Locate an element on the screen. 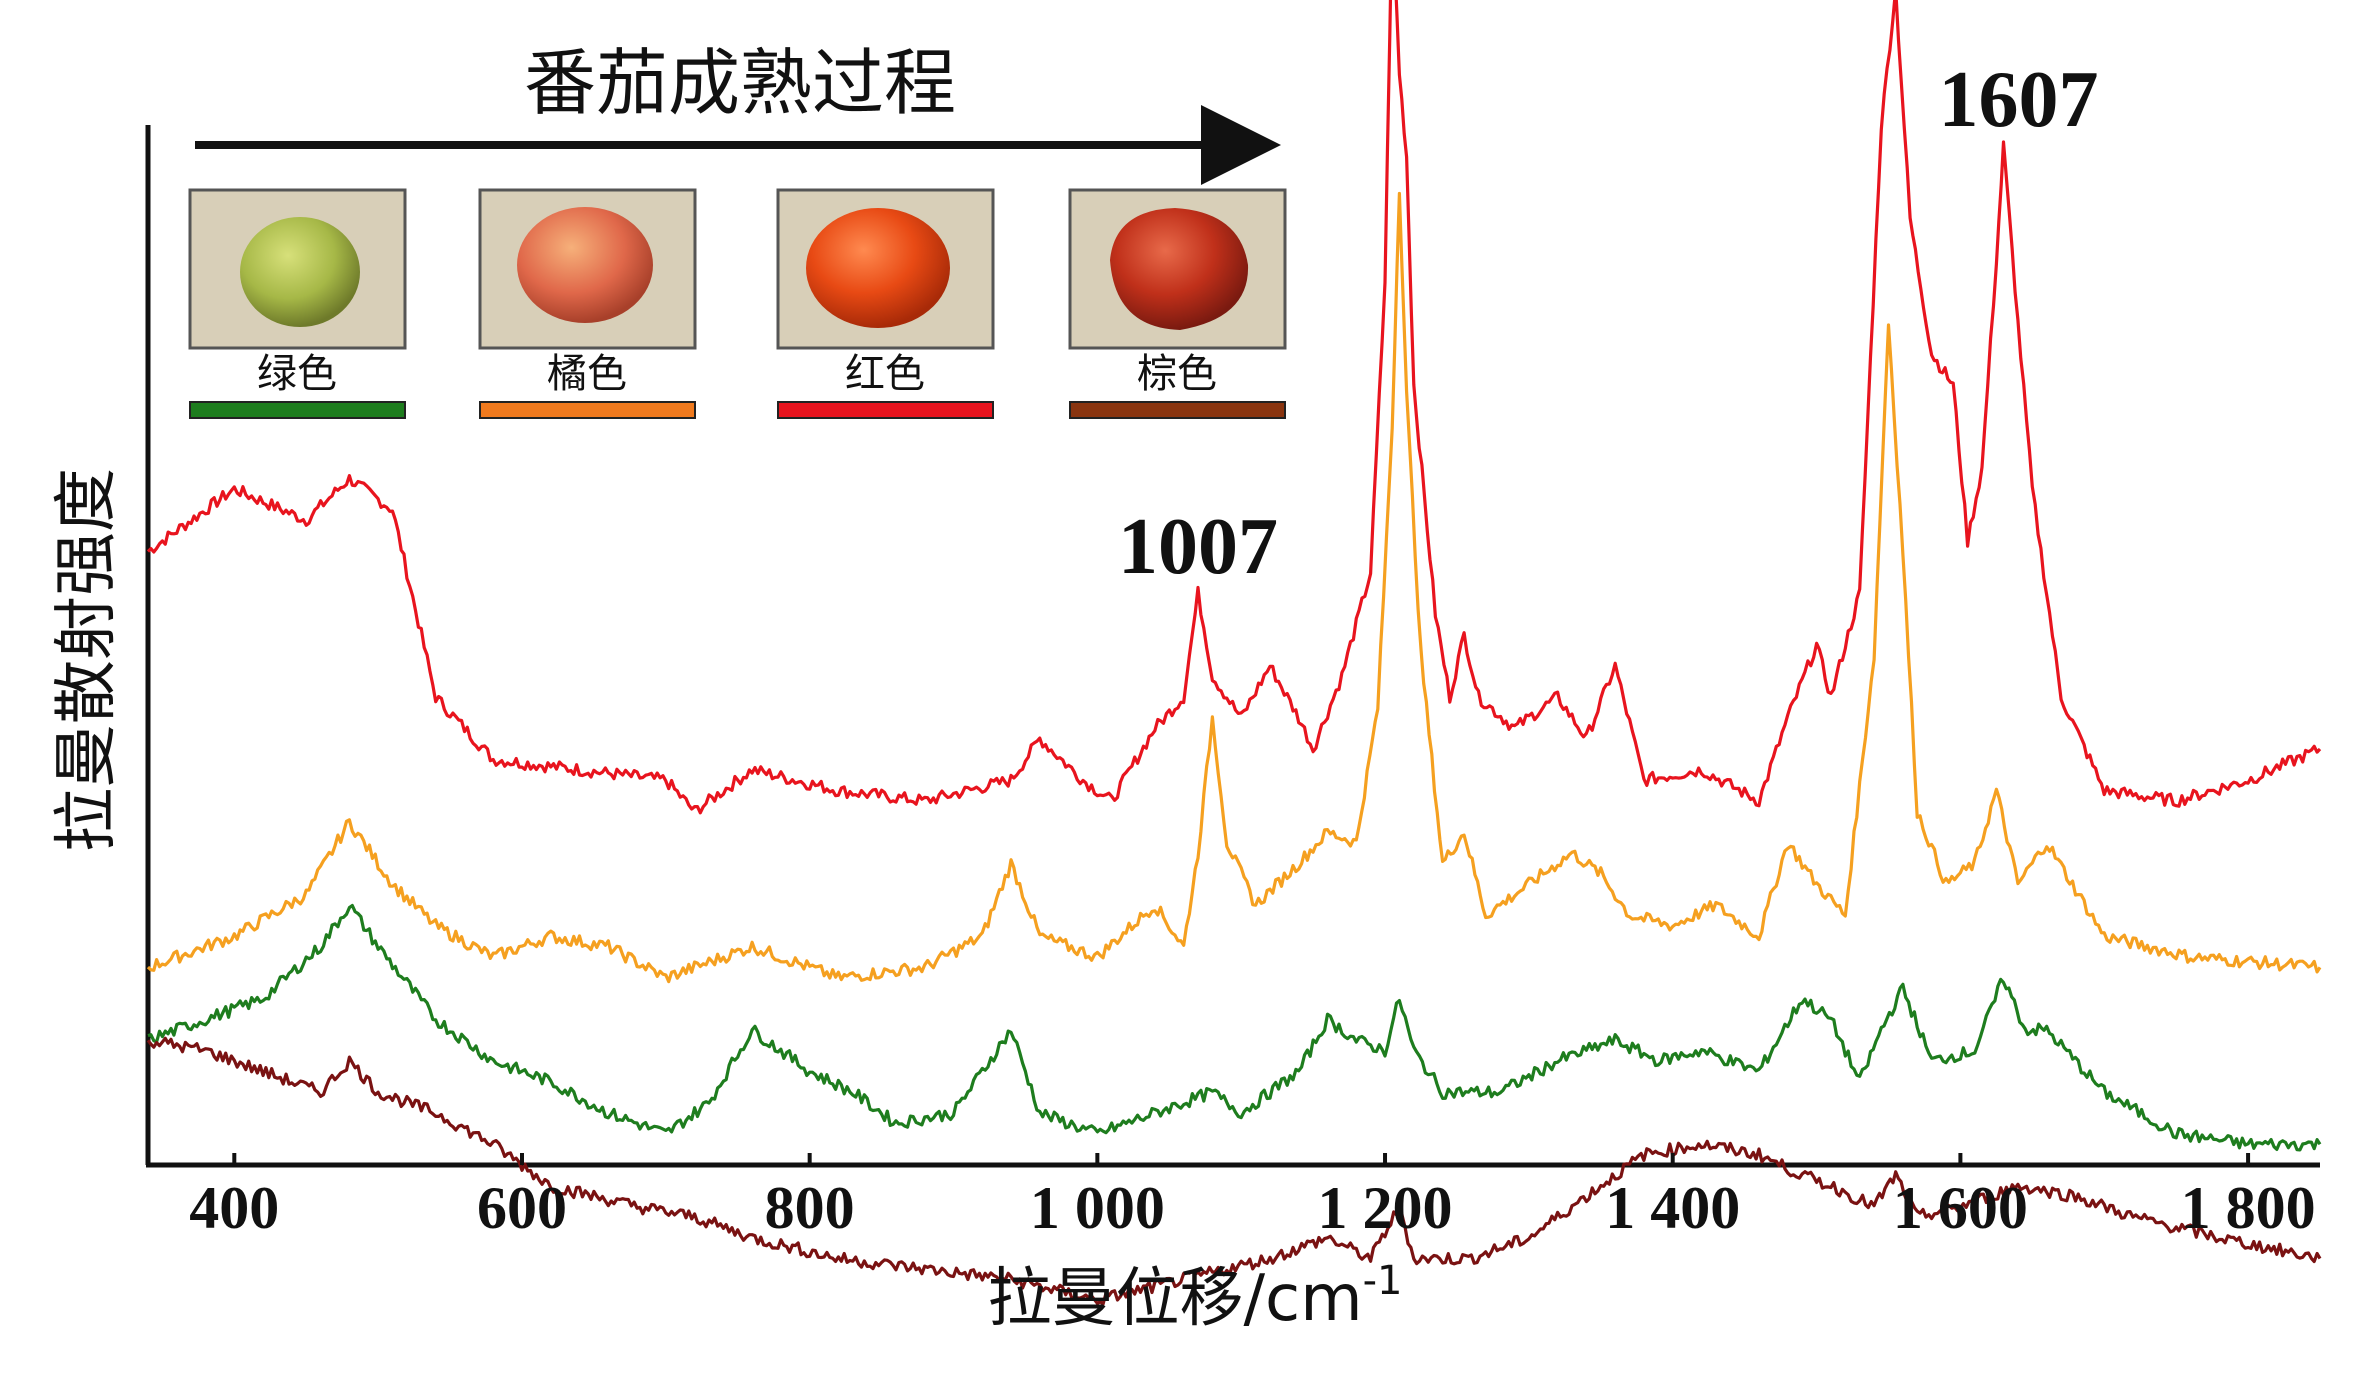 Image resolution: width=2356 pixels, height=1376 pixels. stage-green-label: 绿色 is located at coordinates (297, 374).